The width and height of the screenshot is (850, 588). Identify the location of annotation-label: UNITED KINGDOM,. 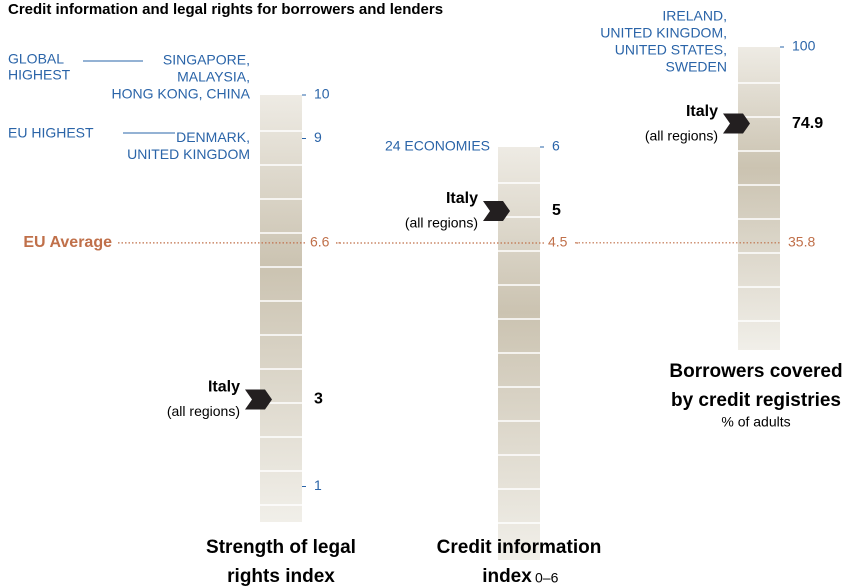
(663, 33).